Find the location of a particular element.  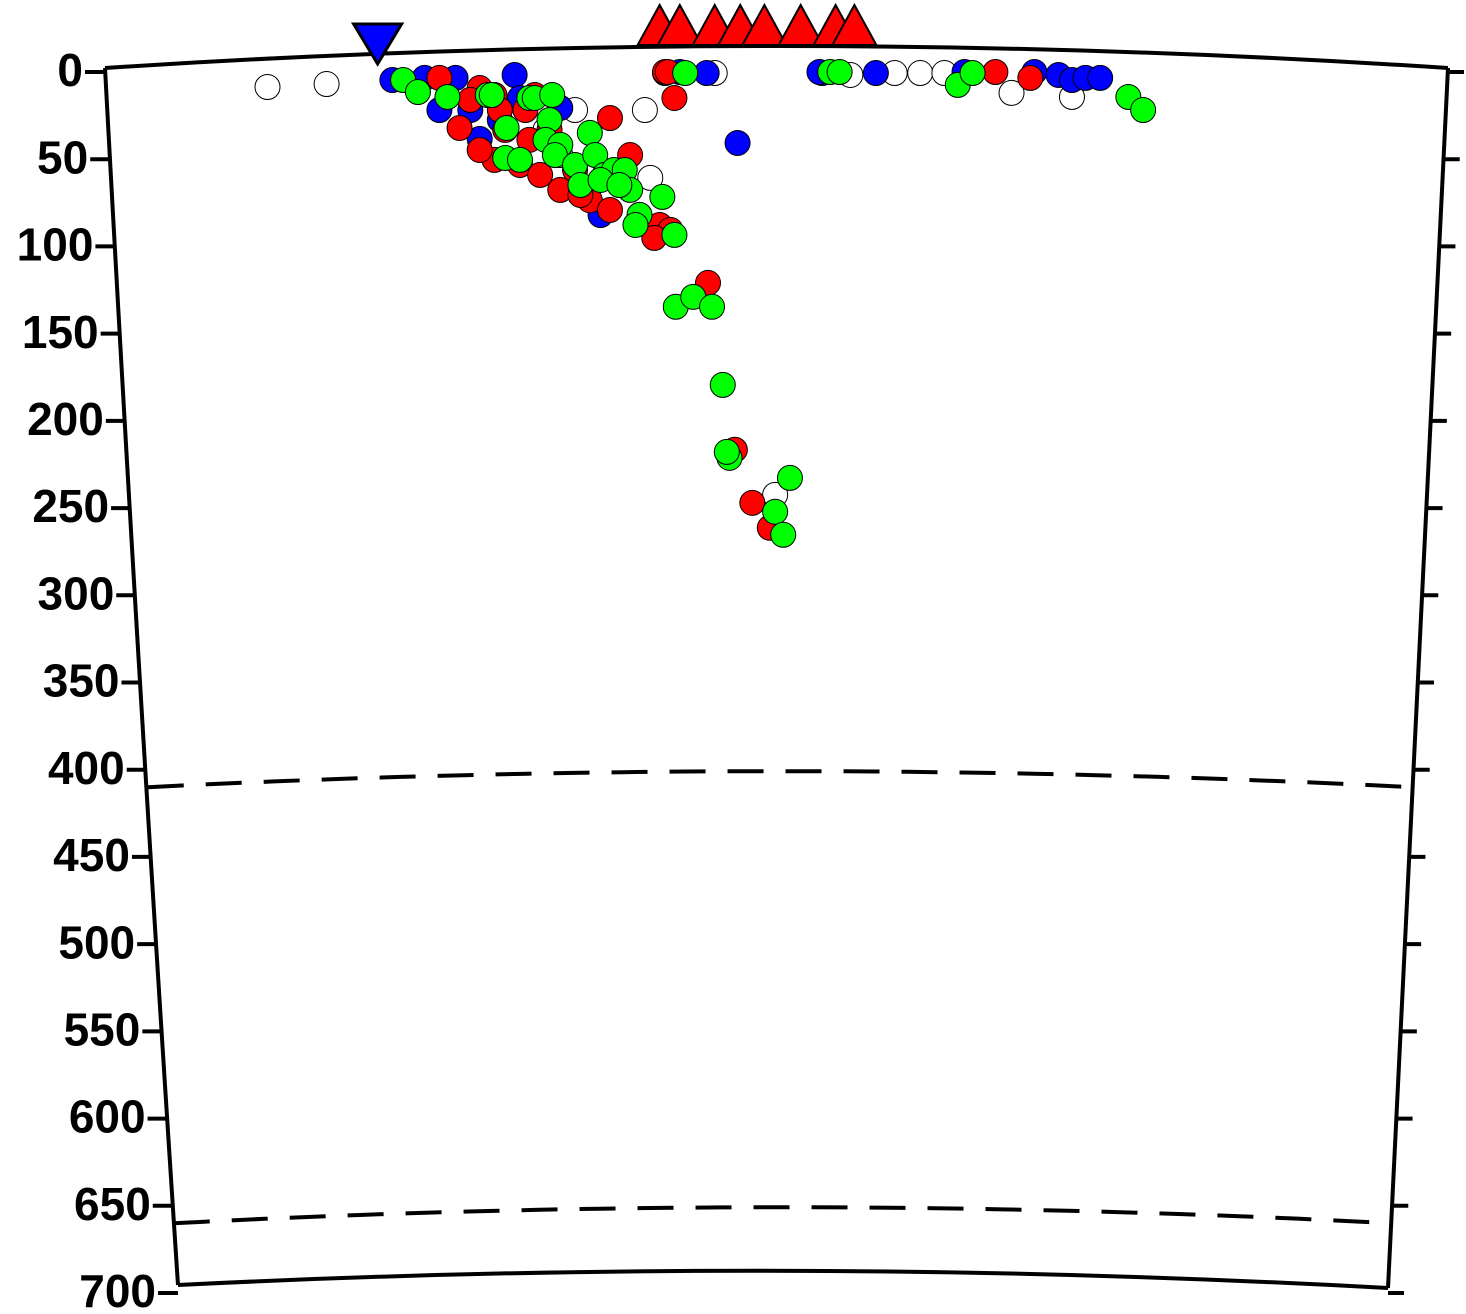

y-tick-label: 700 is located at coordinates (117, 1289).